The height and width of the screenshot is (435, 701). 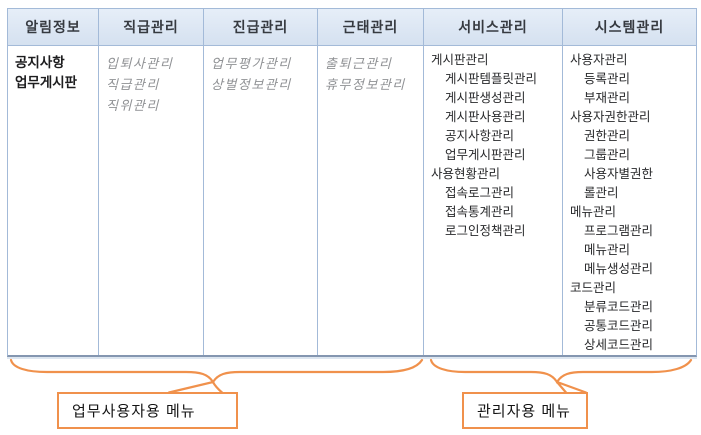 What do you see at coordinates (140, 63) in the screenshot?
I see `menu-item: 입퇴사관리` at bounding box center [140, 63].